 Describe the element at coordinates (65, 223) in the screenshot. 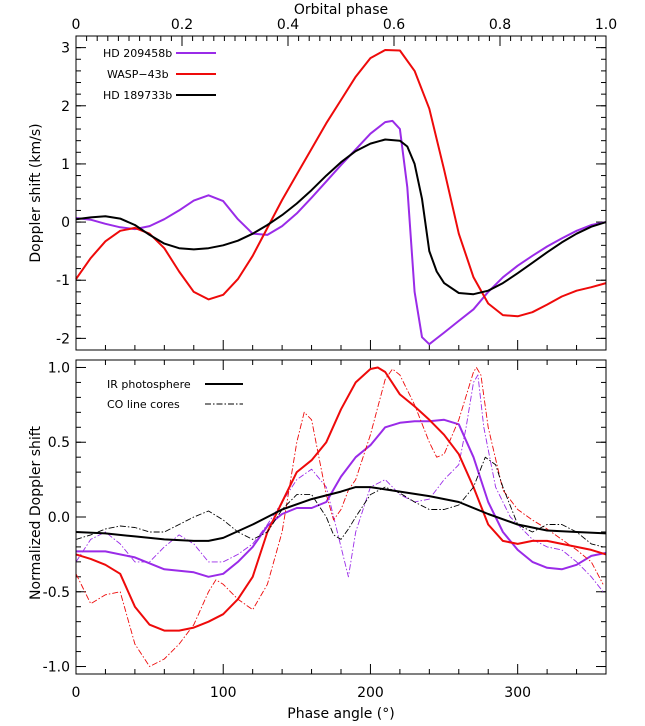

I see `y-tick-label: 0` at that location.